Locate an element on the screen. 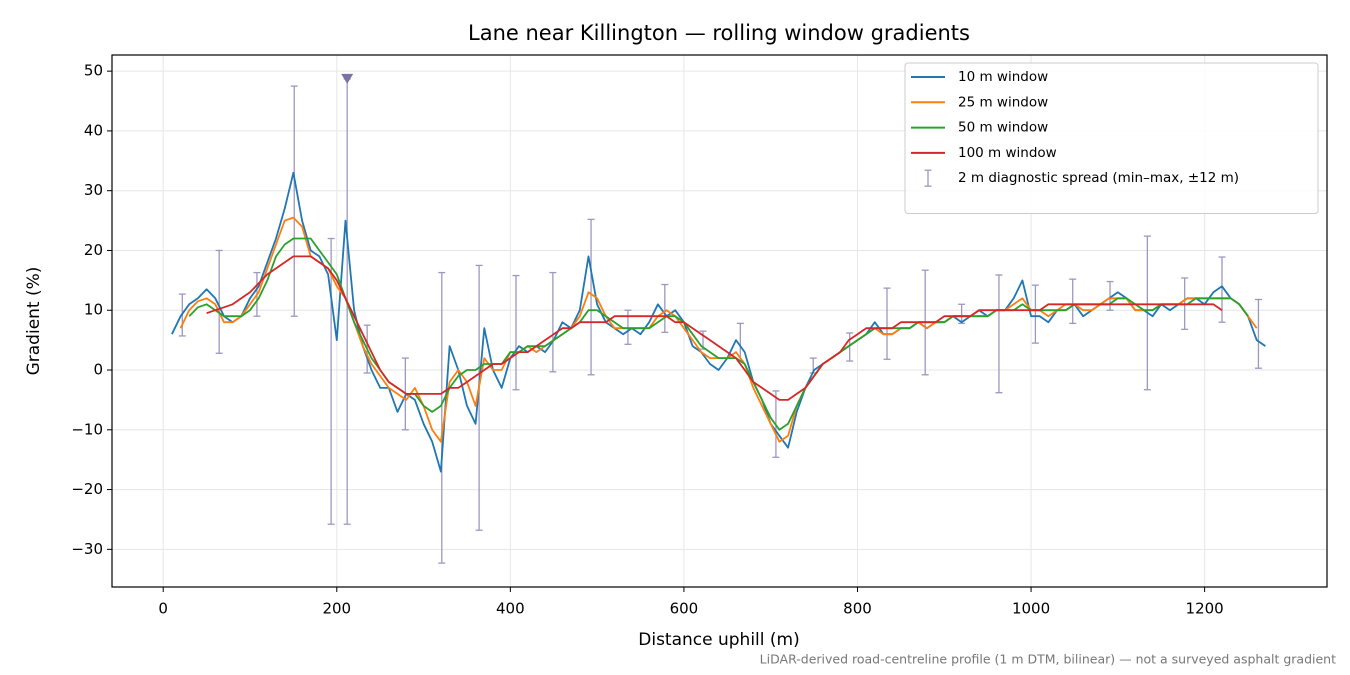 This screenshot has height=675, width=1350. y-axis-label: Gradient (%) is located at coordinates (34, 321).